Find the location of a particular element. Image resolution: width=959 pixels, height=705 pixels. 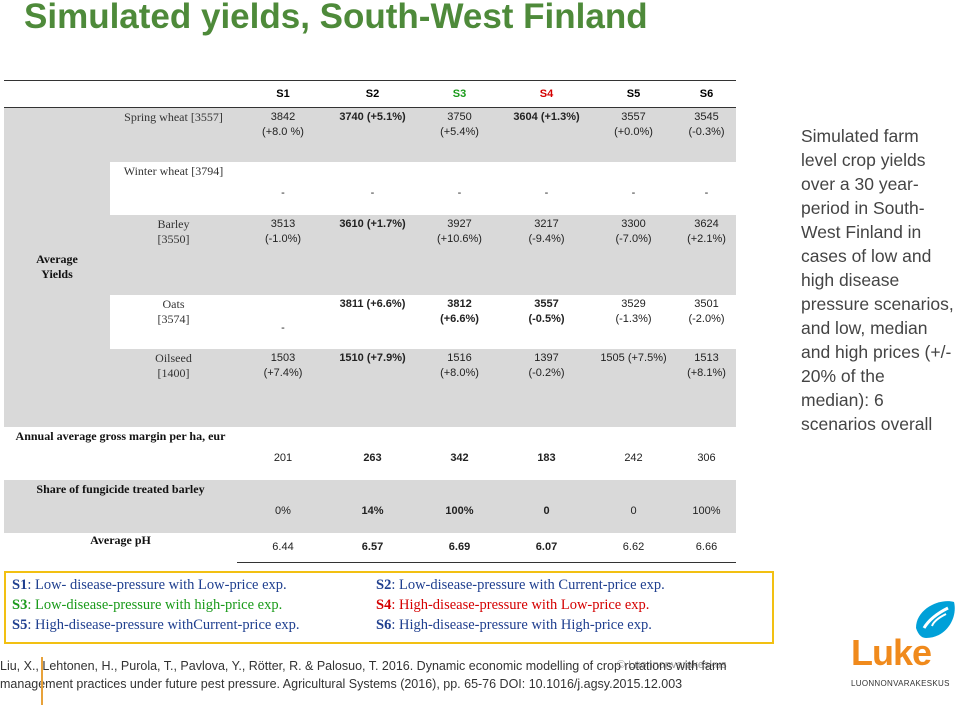

cell: 3927 (+10.6%) is located at coordinates (459, 254).